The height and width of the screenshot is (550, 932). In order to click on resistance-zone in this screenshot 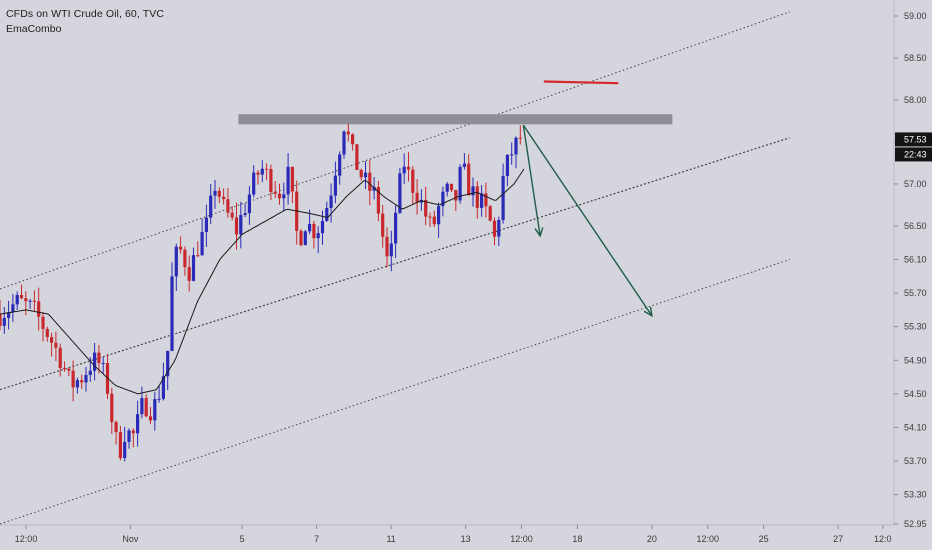, I will do `click(455, 119)`.